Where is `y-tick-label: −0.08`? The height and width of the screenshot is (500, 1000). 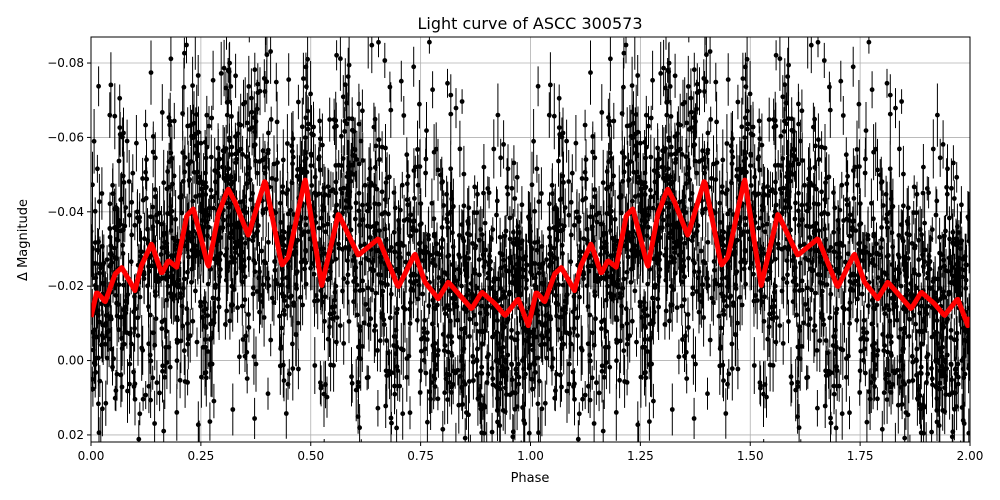
y-tick-label: −0.08 is located at coordinates (65, 63).